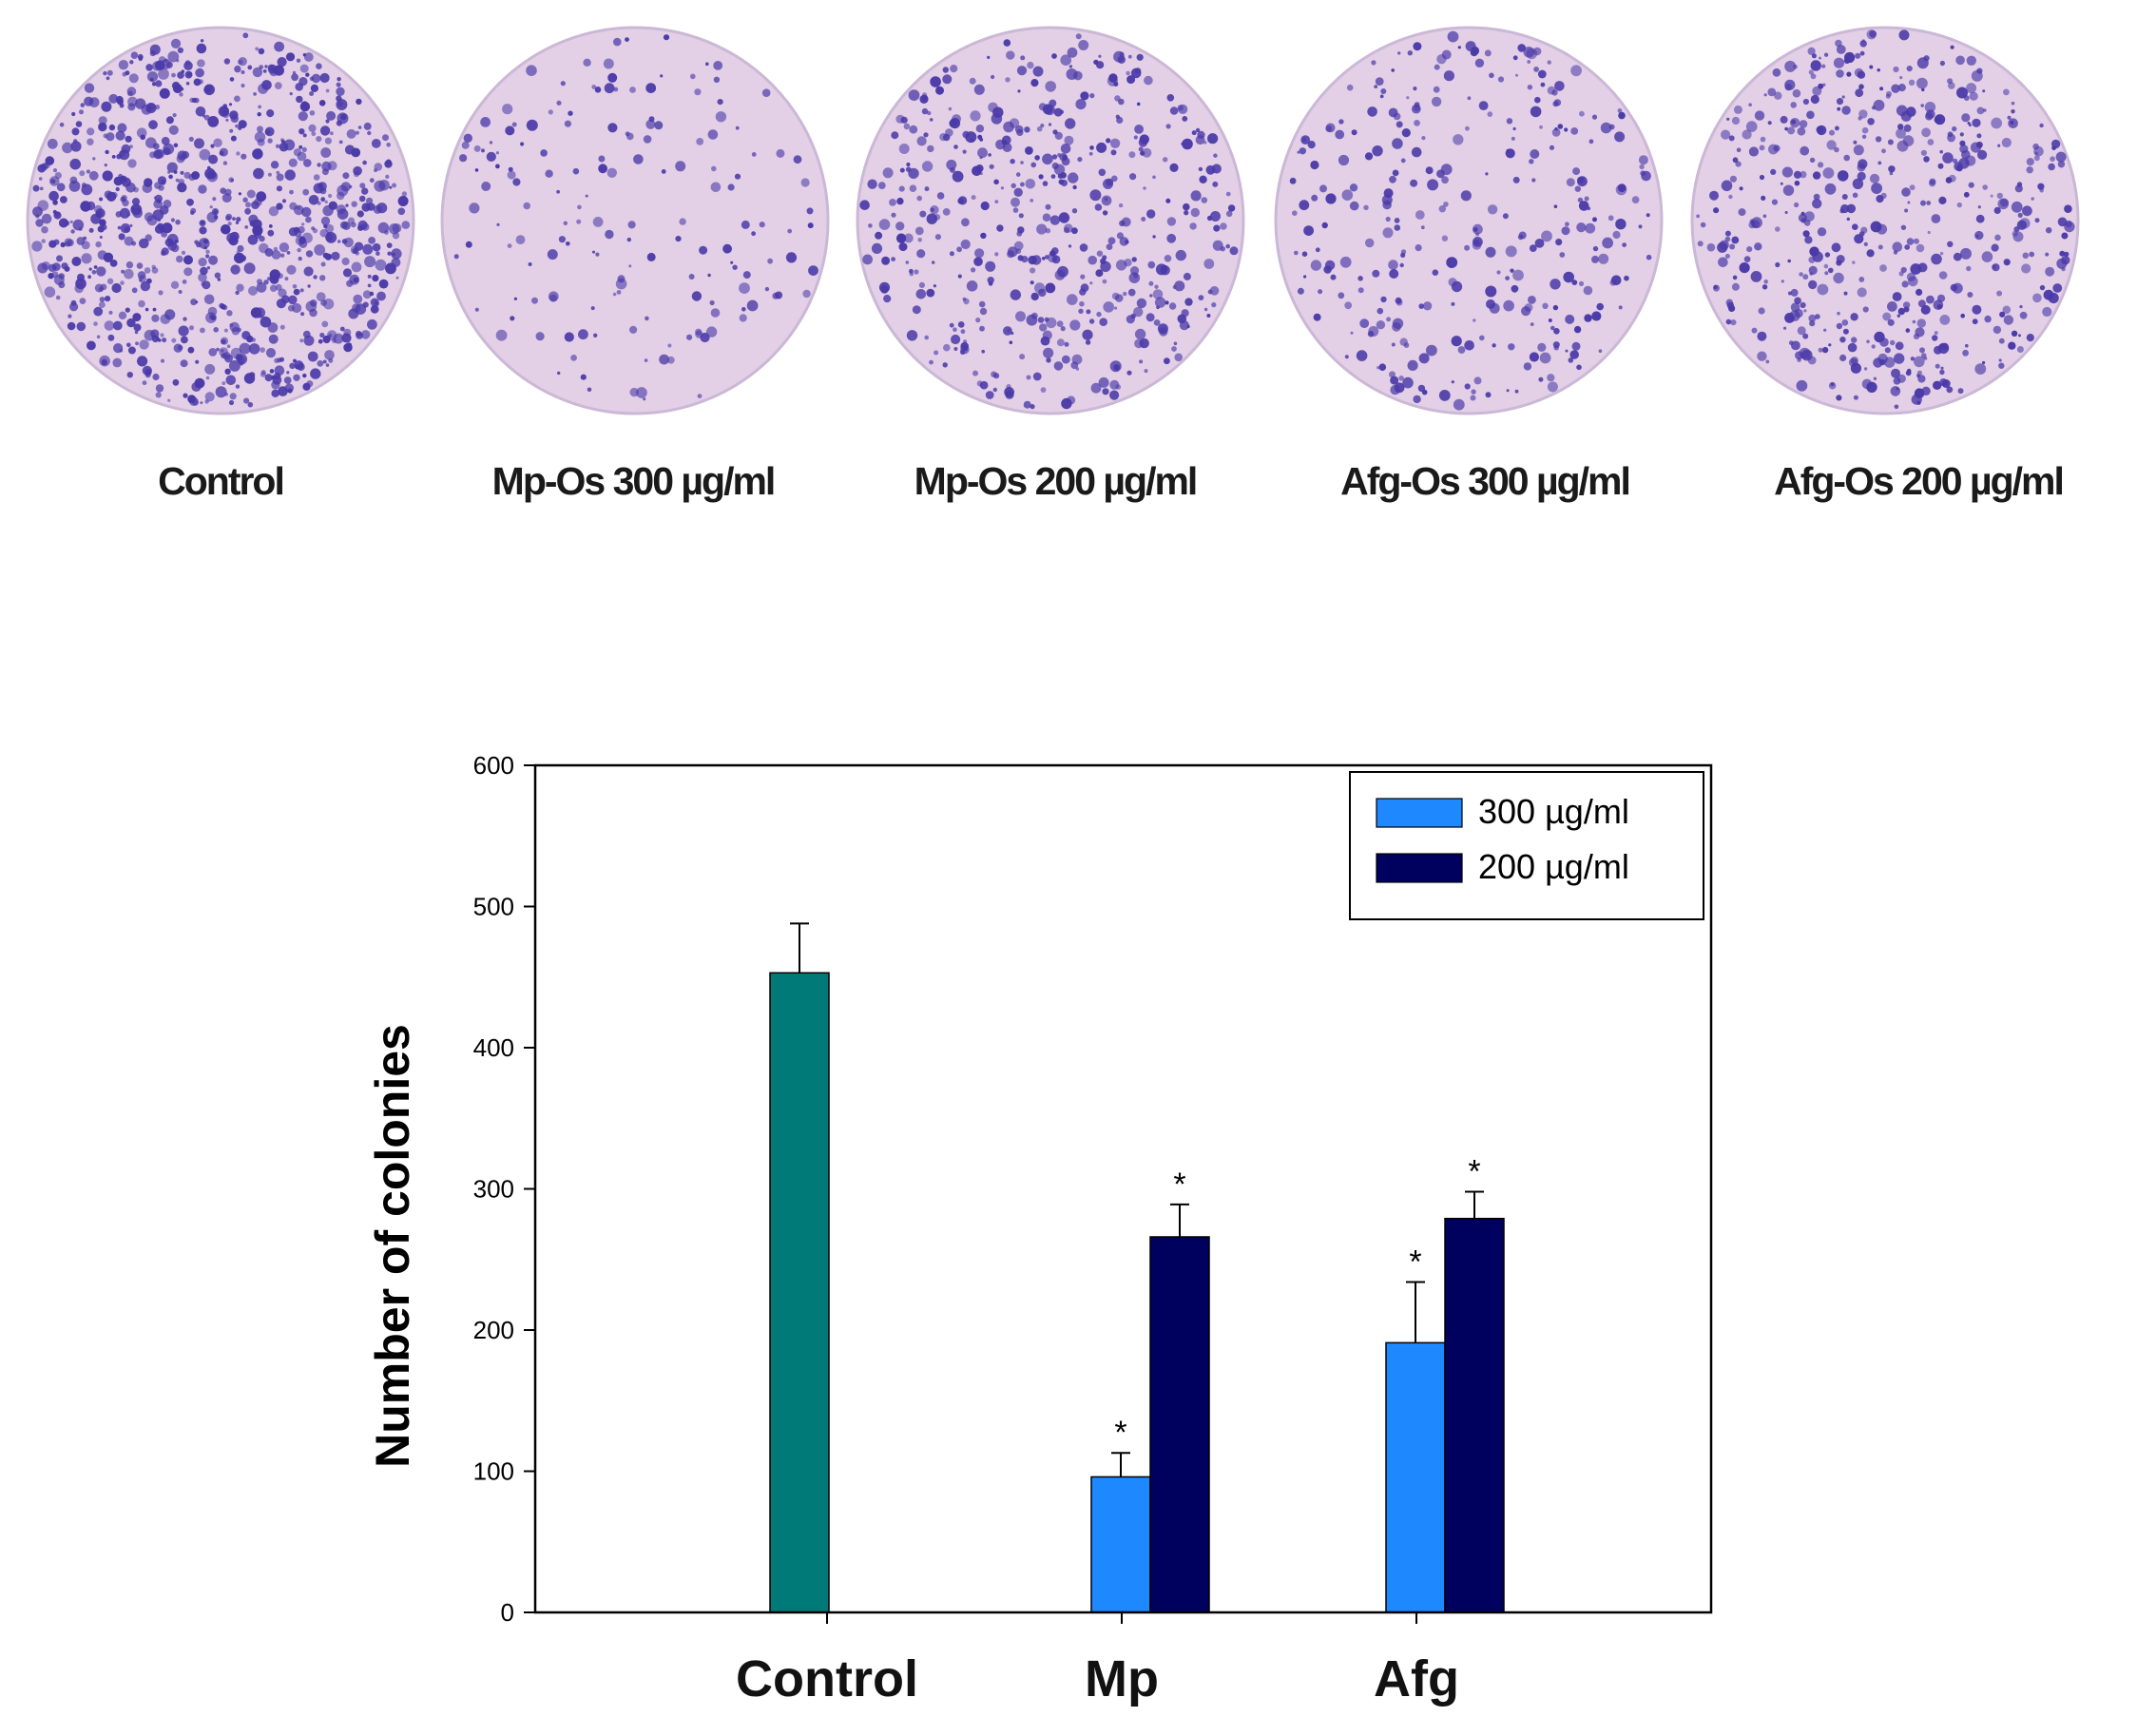  What do you see at coordinates (1415, 1477) in the screenshot?
I see `bar` at bounding box center [1415, 1477].